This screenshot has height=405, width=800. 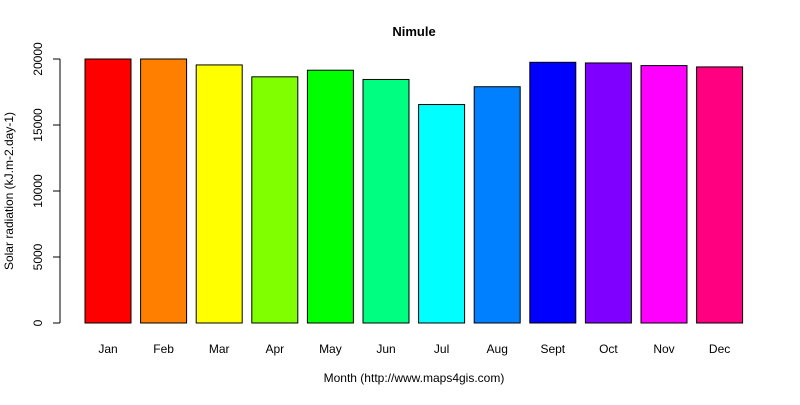 I want to click on bar-may, so click(x=330, y=196).